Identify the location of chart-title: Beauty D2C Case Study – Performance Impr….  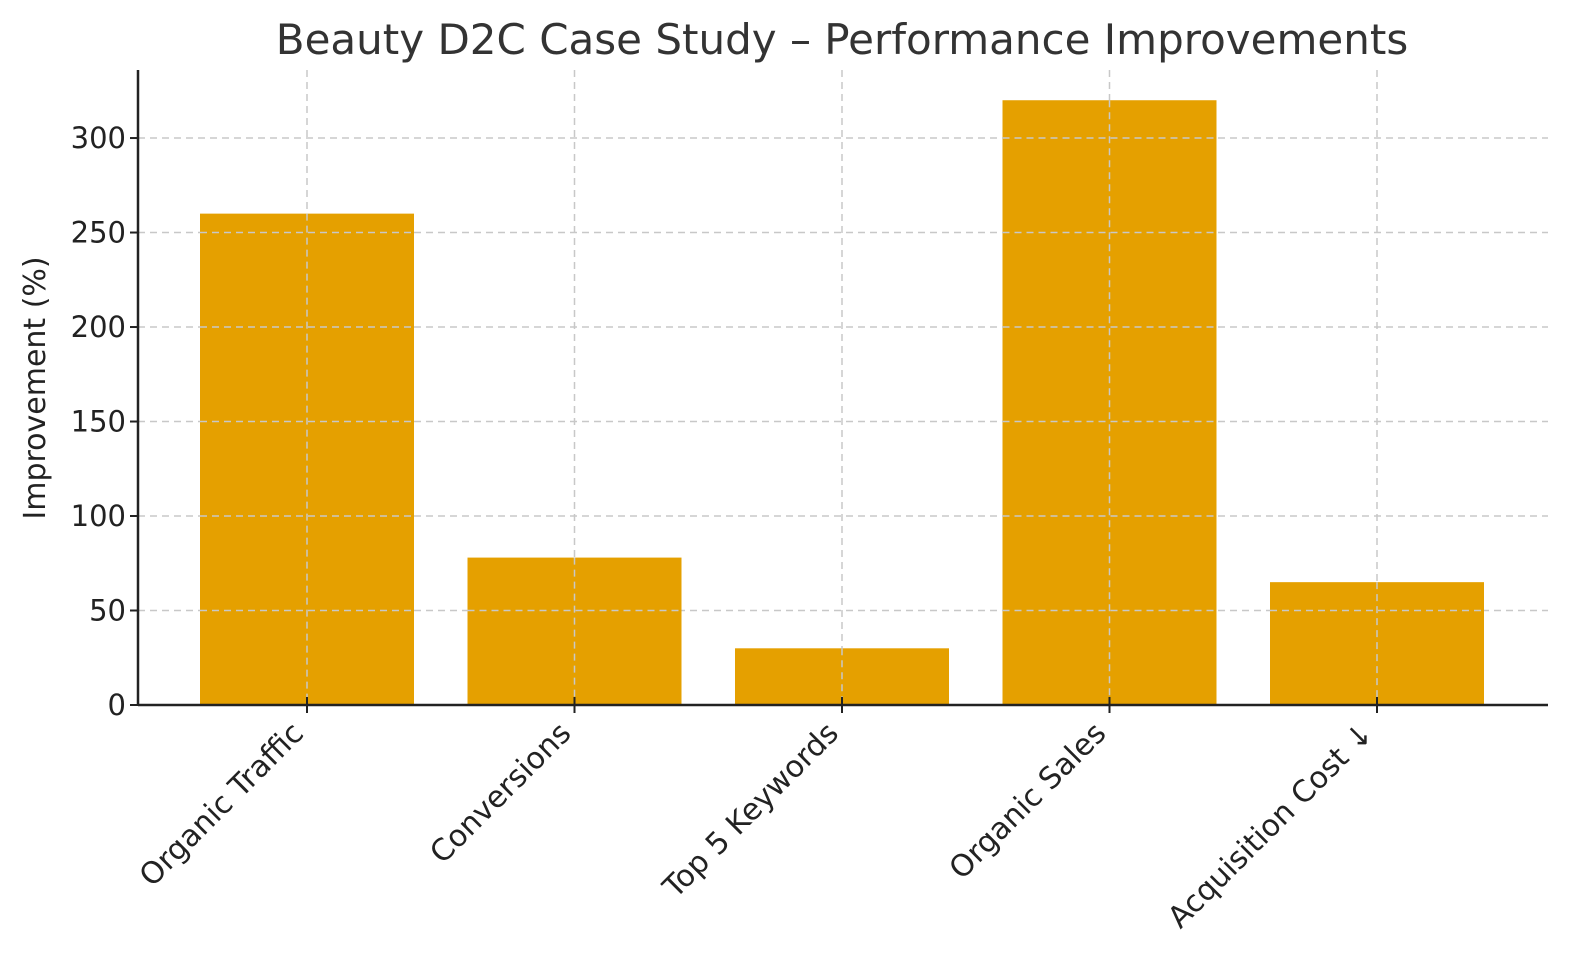
(842, 39).